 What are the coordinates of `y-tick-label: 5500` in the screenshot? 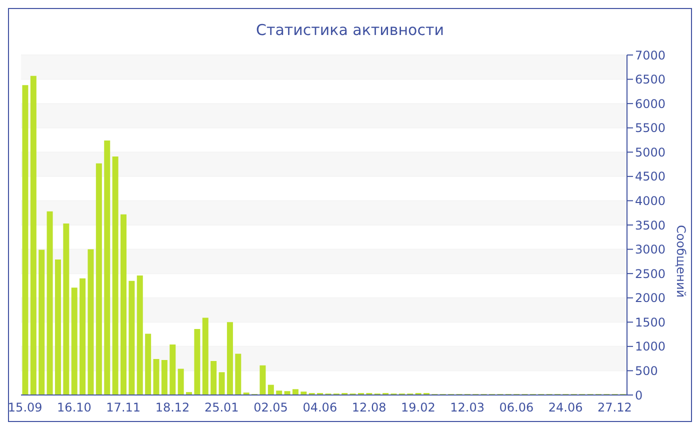 It's located at (650, 128).